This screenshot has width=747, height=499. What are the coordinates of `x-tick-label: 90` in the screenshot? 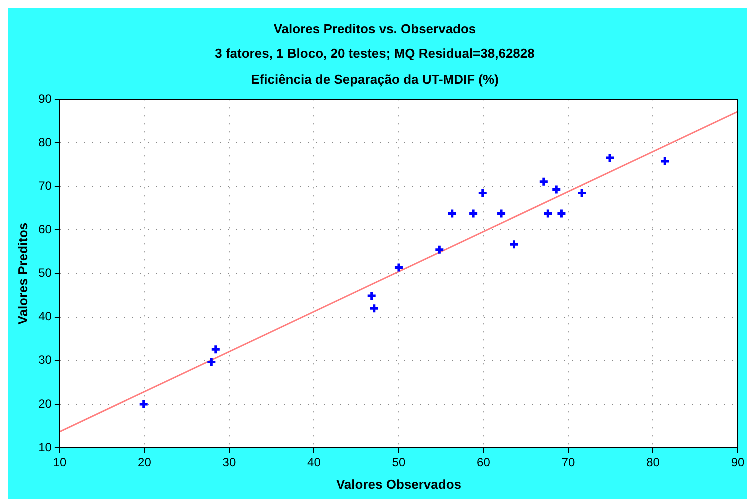 It's located at (738, 463).